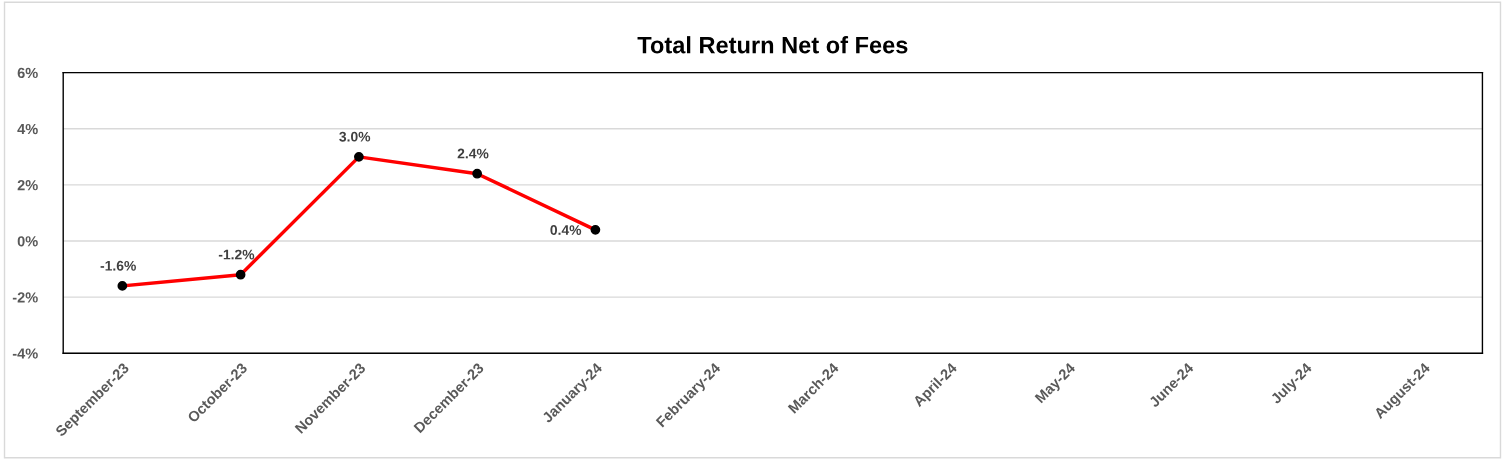 Image resolution: width=1505 pixels, height=460 pixels. Describe the element at coordinates (25, 353) in the screenshot. I see `y-tick-label: -4%` at that location.